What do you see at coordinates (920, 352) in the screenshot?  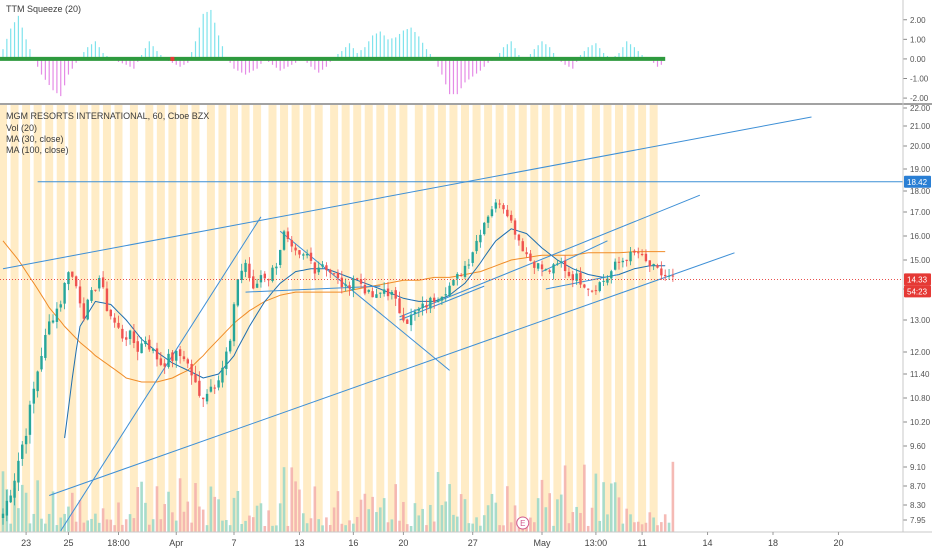 I see `price-y-tick-label: 12.00` at bounding box center [920, 352].